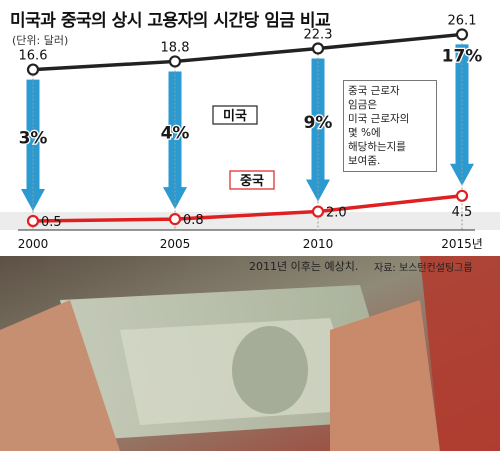 The image size is (500, 451). What do you see at coordinates (462, 20) in the screenshot?
I see `us-value-label: 26.1` at bounding box center [462, 20].